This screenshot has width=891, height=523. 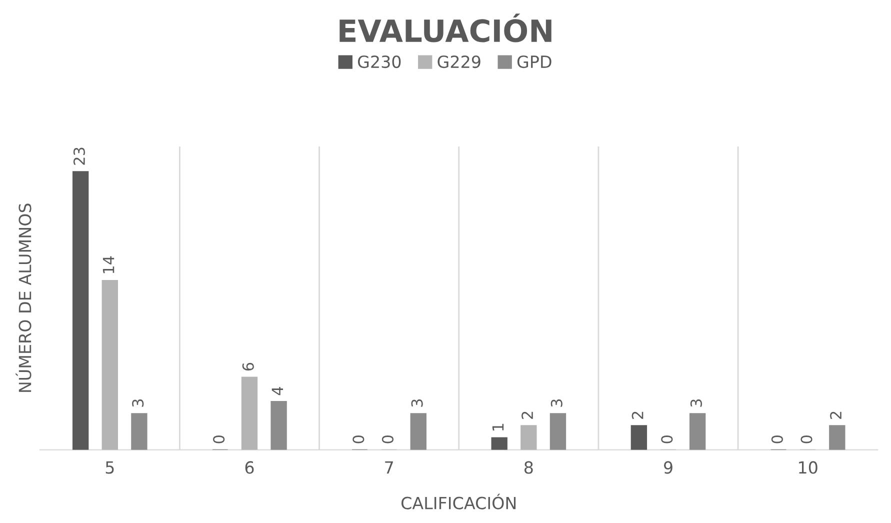 What do you see at coordinates (498, 427) in the screenshot?
I see `data-label: 1` at bounding box center [498, 427].